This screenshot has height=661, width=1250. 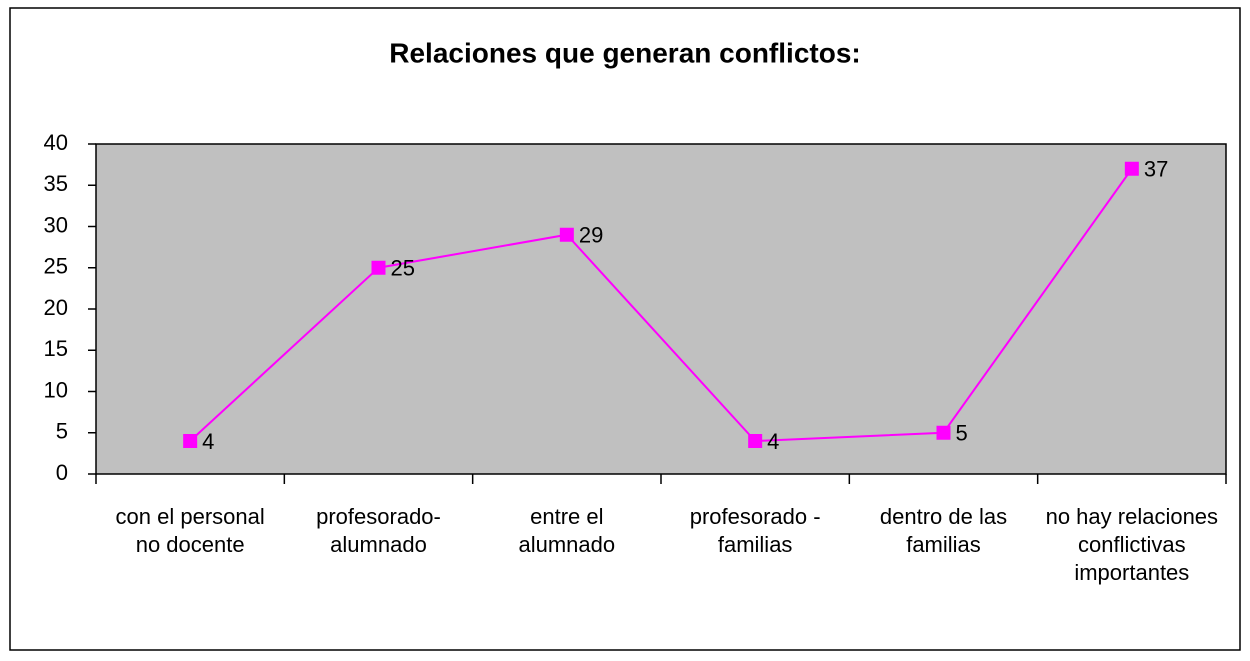 What do you see at coordinates (62, 431) in the screenshot?
I see `y-tick-label: 5` at bounding box center [62, 431].